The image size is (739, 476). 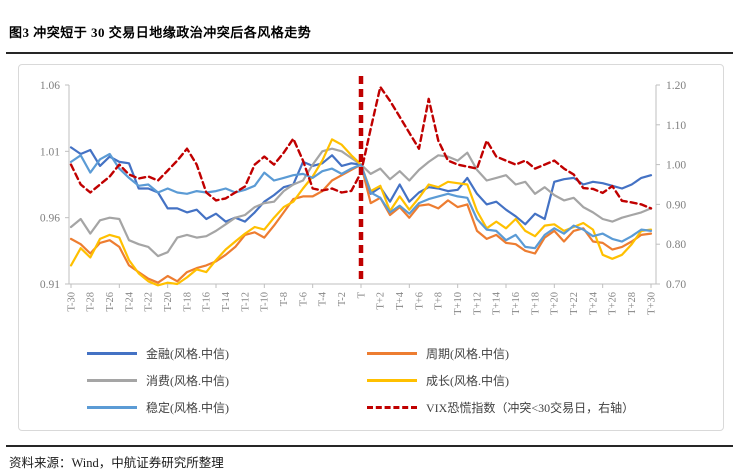 I want to click on svg-text: 1.01, so click(x=50, y=152).